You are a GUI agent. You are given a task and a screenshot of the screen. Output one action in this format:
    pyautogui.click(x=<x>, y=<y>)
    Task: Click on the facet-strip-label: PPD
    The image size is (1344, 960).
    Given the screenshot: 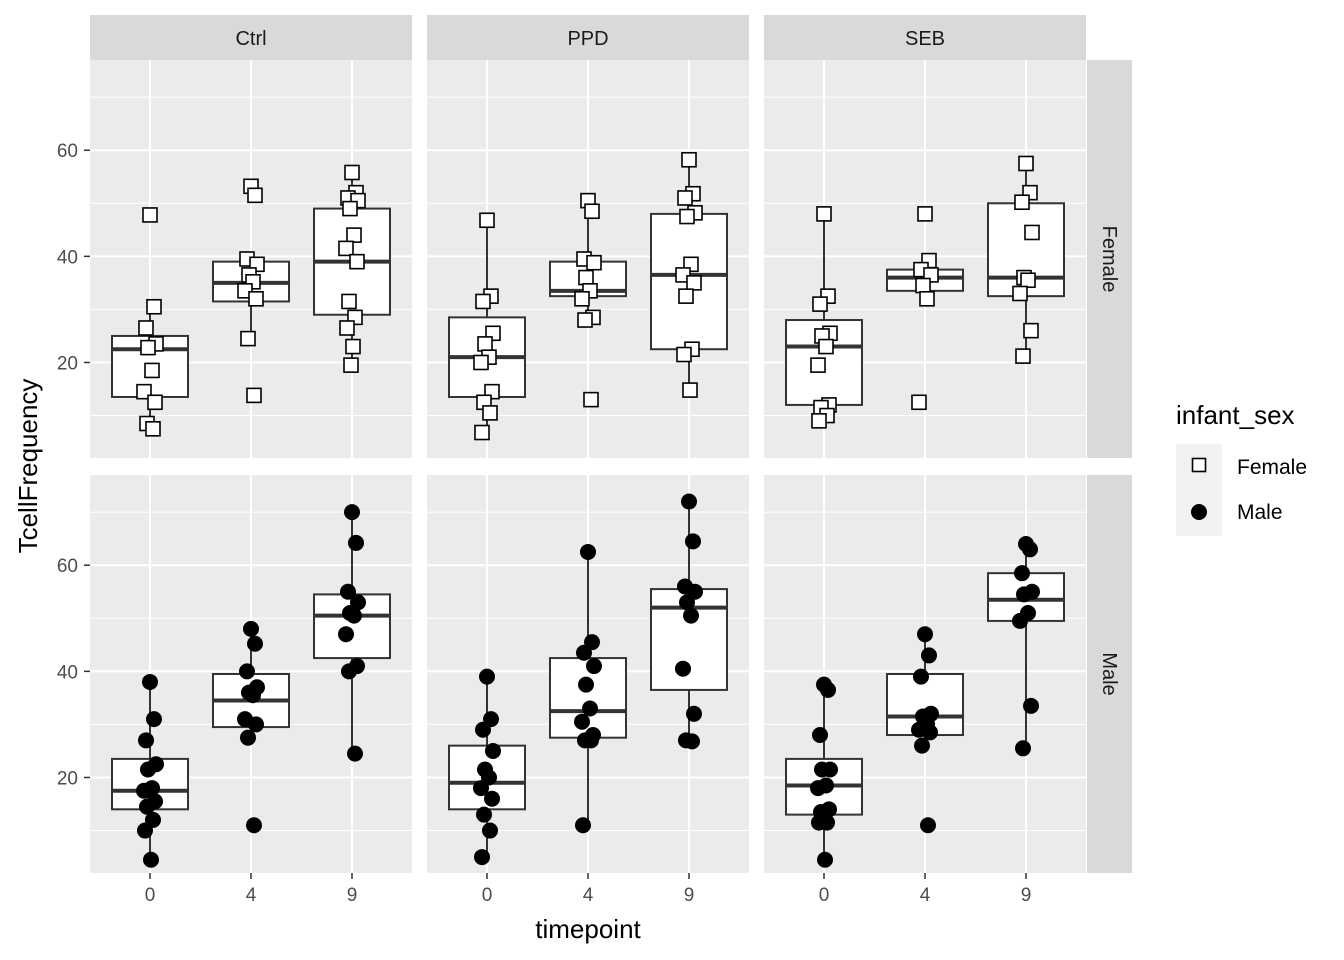 What is the action you would take?
    pyautogui.click(x=587, y=39)
    